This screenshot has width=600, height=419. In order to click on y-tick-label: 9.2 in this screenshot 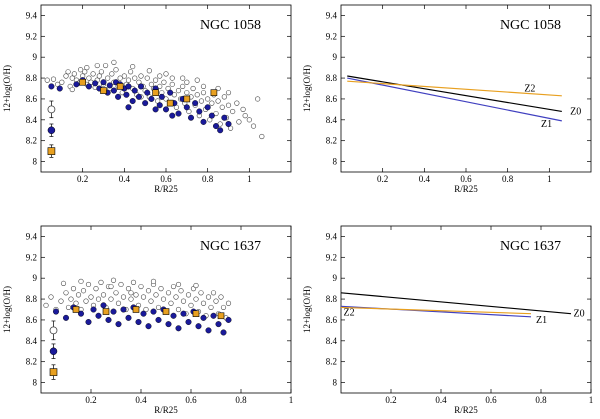, I will do `click(331, 36)`.